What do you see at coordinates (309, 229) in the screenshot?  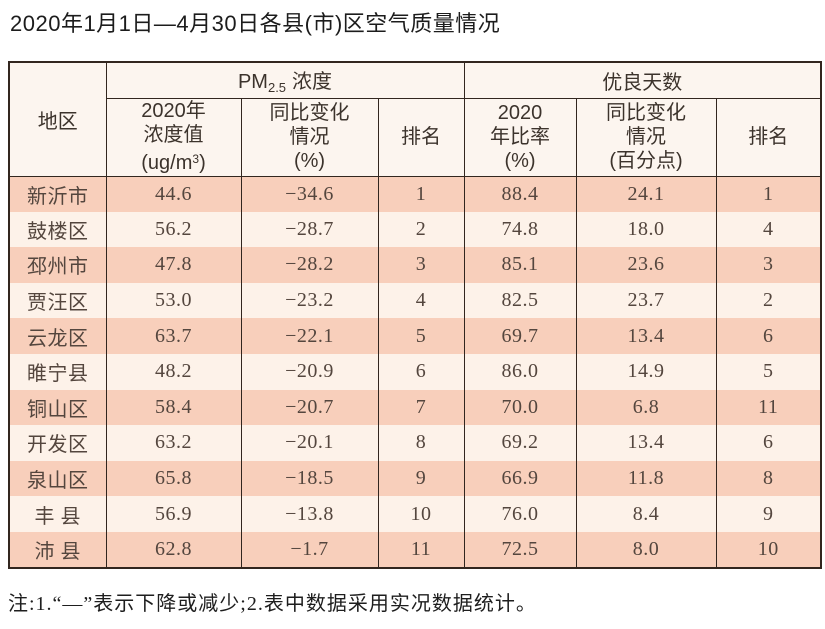 I see `pm-change-cell: −28.7` at bounding box center [309, 229].